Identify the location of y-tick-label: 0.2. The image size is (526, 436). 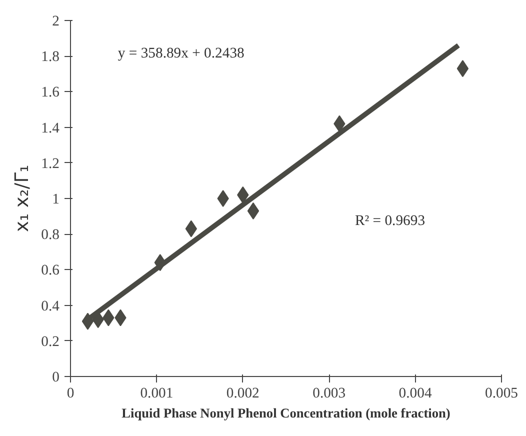
(50, 342).